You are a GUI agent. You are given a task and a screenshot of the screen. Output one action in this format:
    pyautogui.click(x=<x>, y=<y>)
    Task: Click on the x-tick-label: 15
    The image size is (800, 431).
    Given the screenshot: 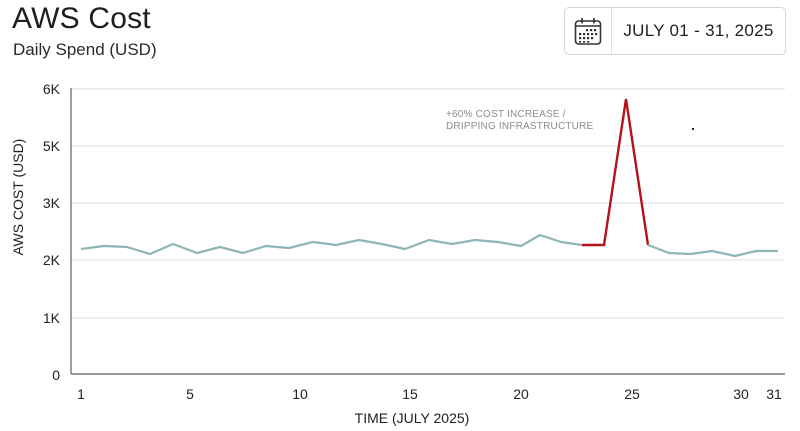 What is the action you would take?
    pyautogui.click(x=410, y=394)
    